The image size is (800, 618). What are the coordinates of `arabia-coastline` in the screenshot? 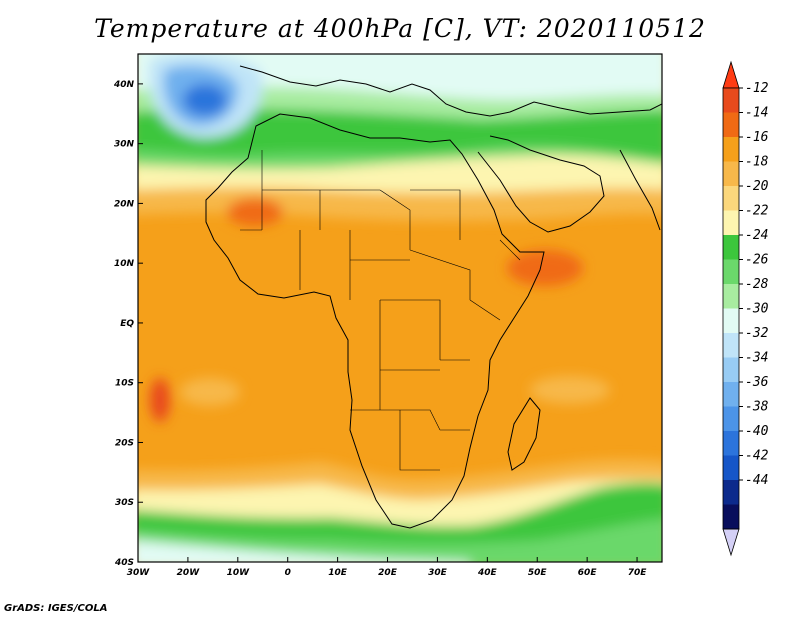 It's located at (541, 184).